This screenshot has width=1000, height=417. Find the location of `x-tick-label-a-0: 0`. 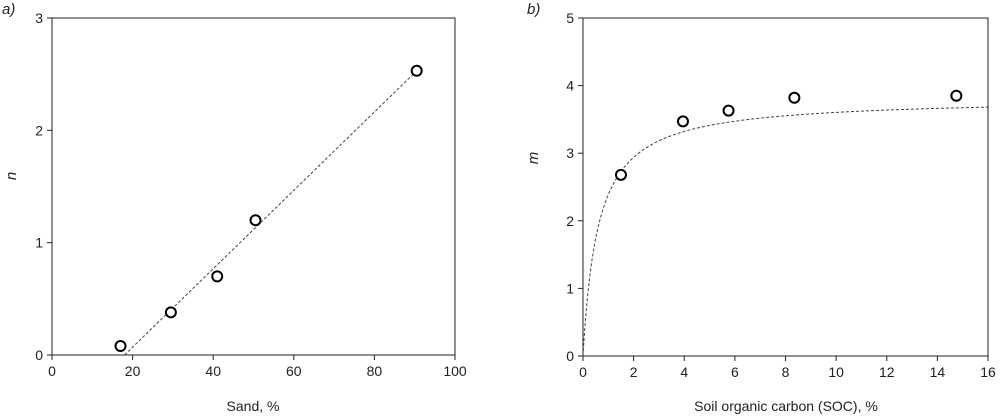

x-tick-label-a-0: 0 is located at coordinates (52, 371).